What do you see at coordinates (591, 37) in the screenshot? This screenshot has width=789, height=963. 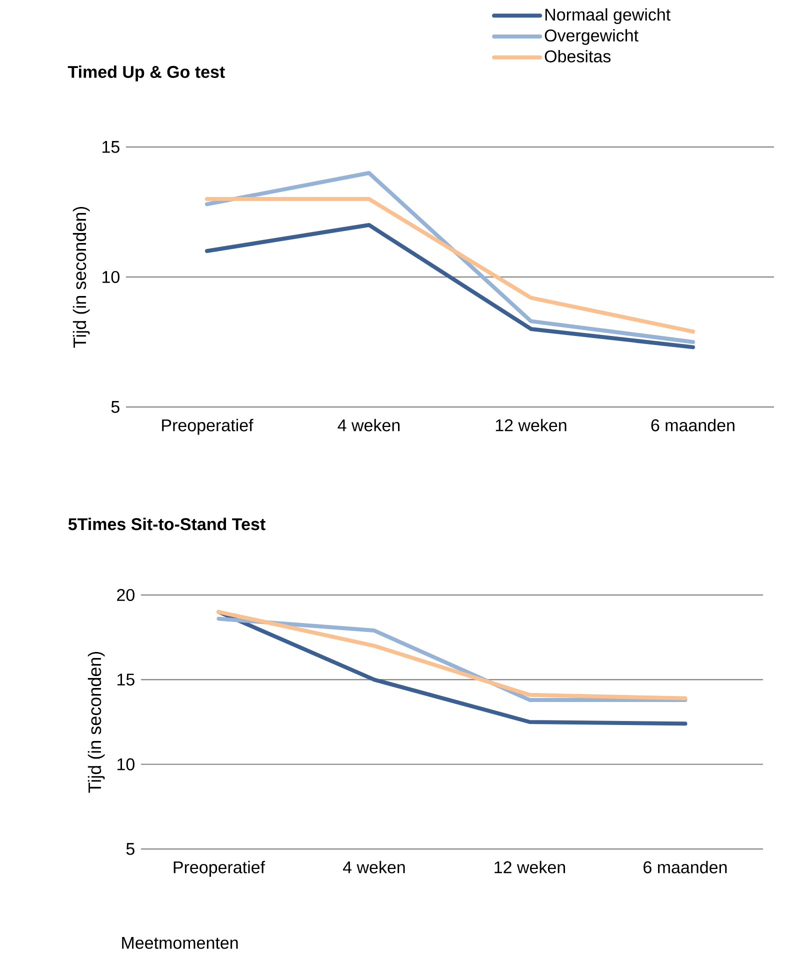 I see `legend-label: Overgewicht` at bounding box center [591, 37].